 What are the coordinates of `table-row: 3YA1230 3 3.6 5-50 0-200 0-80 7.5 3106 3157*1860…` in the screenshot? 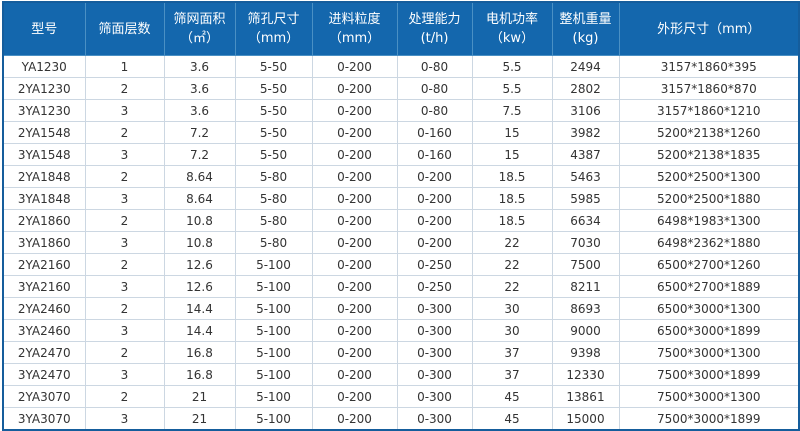 It's located at (401, 110).